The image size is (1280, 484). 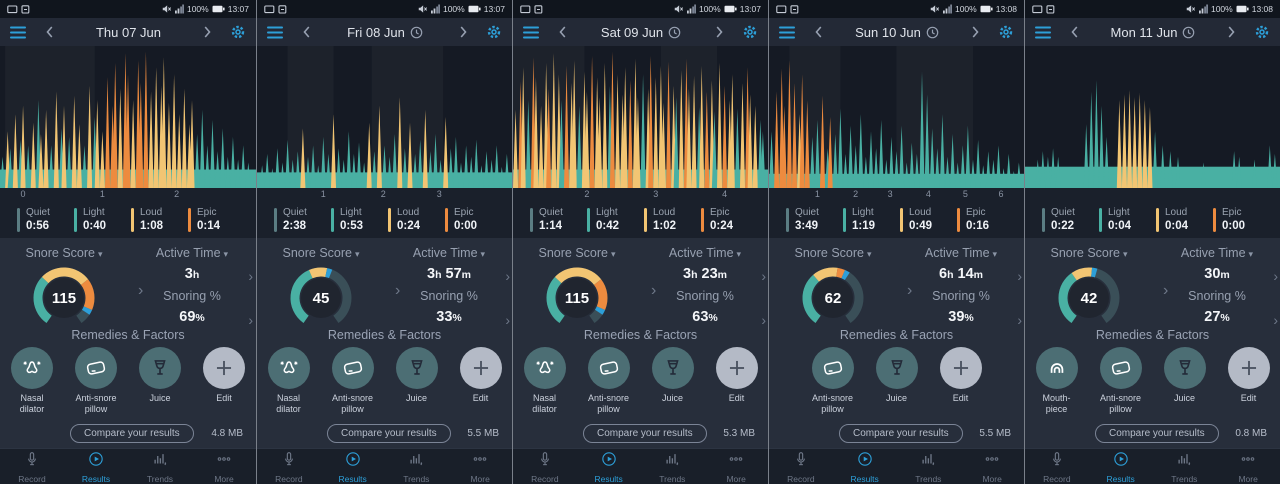 What do you see at coordinates (640, 142) in the screenshot?
I see `session-chart: 2 3 4 Quiet 1:14 Light 0:42 Loud 1:02` at bounding box center [640, 142].